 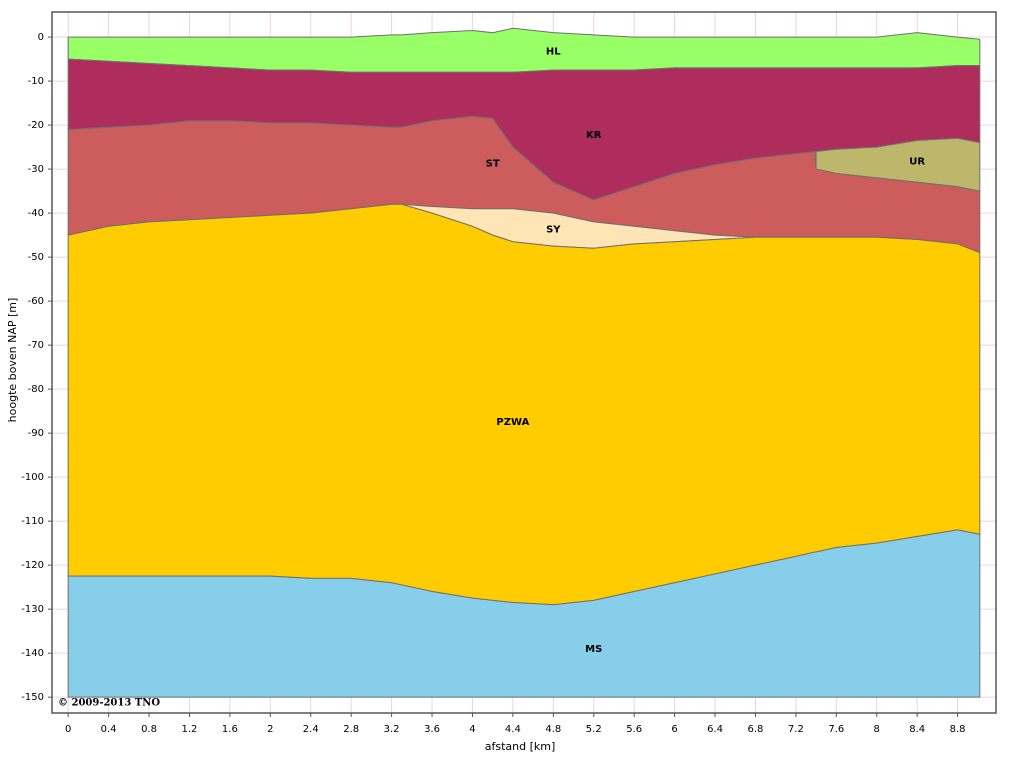 I want to click on y-tick-label: -50, so click(x=36, y=257).